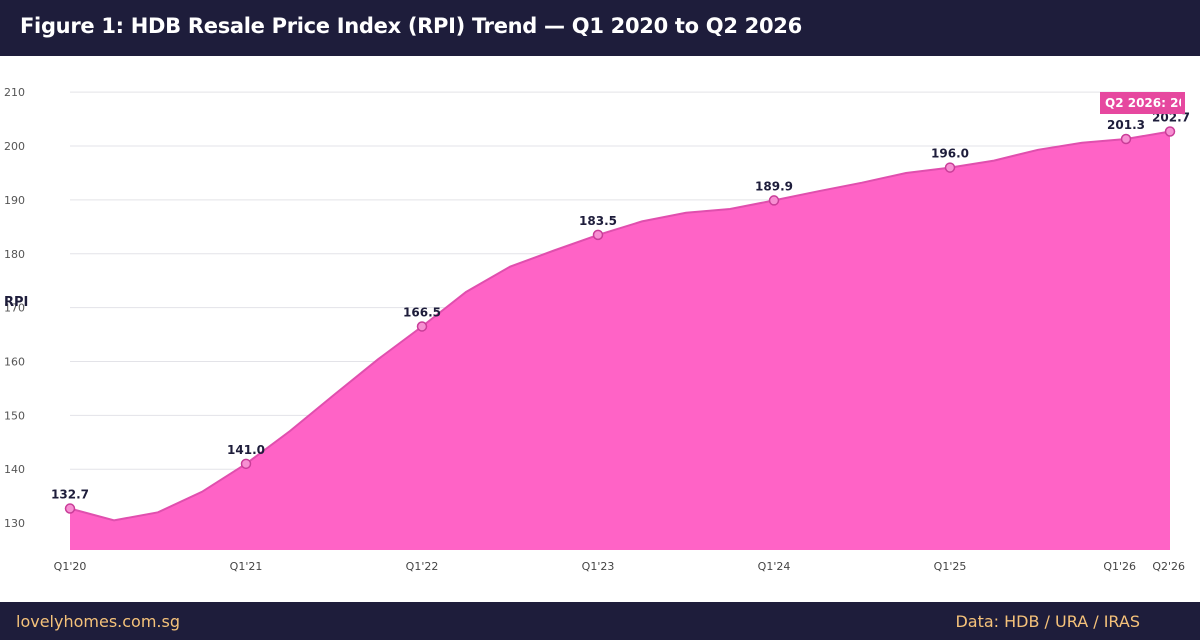  What do you see at coordinates (1119, 566) in the screenshot?
I see `x-tick-label: Q1'26` at bounding box center [1119, 566].